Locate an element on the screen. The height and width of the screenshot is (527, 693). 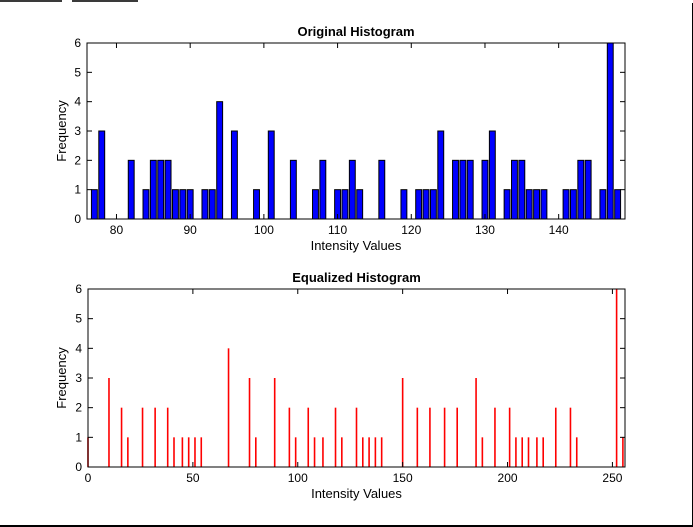
chart2-ytick-label: 6 is located at coordinates (78, 289).